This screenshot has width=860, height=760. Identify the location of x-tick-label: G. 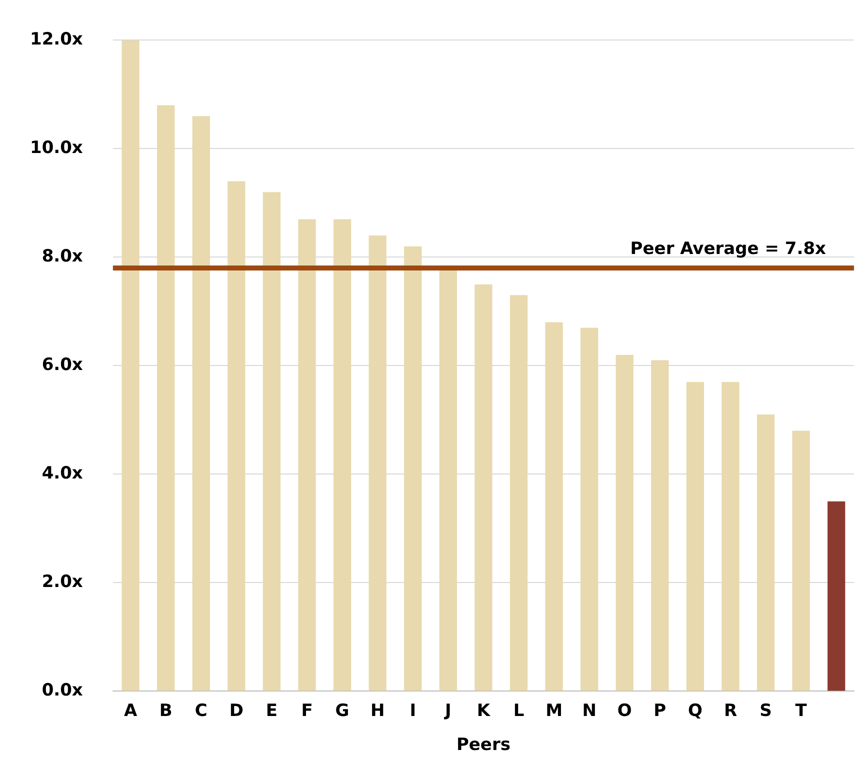
(342, 710).